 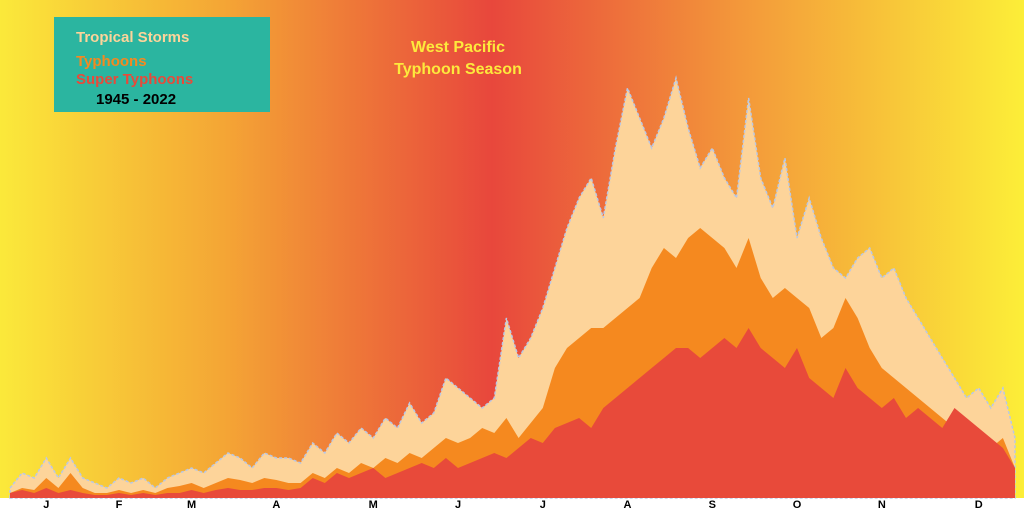 What do you see at coordinates (979, 505) in the screenshot?
I see `x-tick-label: D` at bounding box center [979, 505].